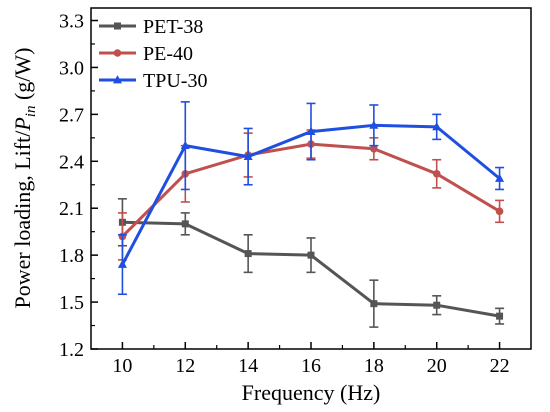 The width and height of the screenshot is (550, 412). I want to click on y-tick-label: 3.0, so click(71, 68).